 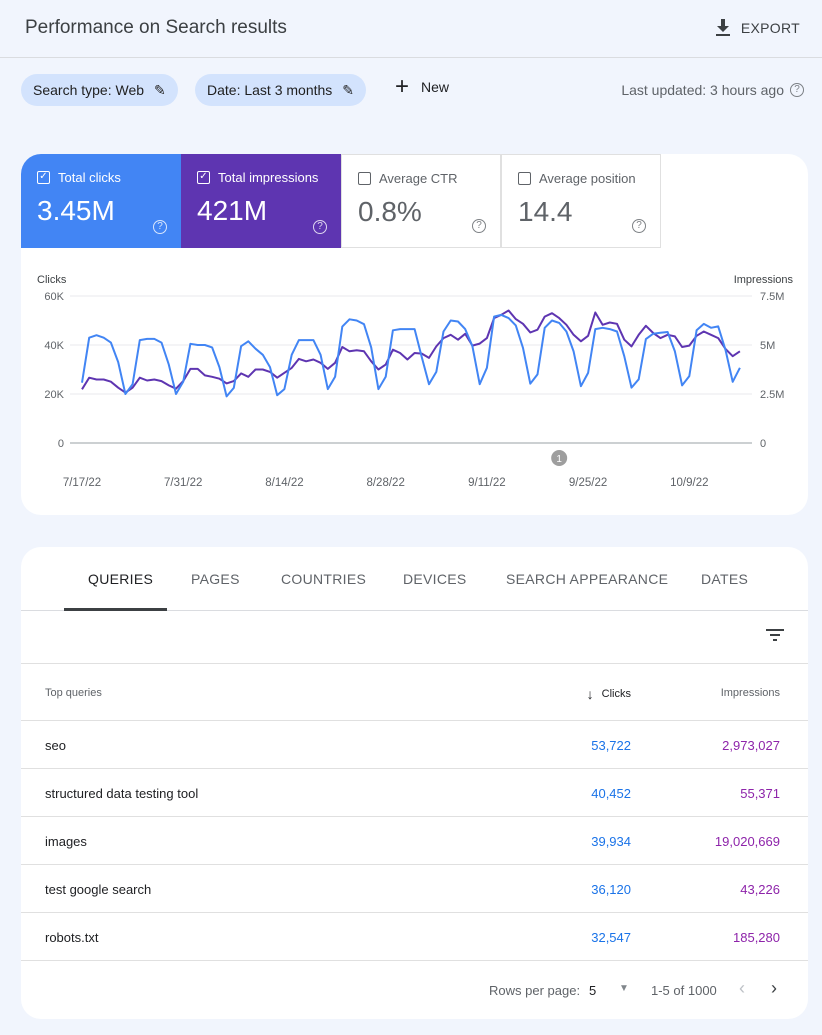 What do you see at coordinates (284, 483) in the screenshot?
I see `x-tick-label: 8/14/22` at bounding box center [284, 483].